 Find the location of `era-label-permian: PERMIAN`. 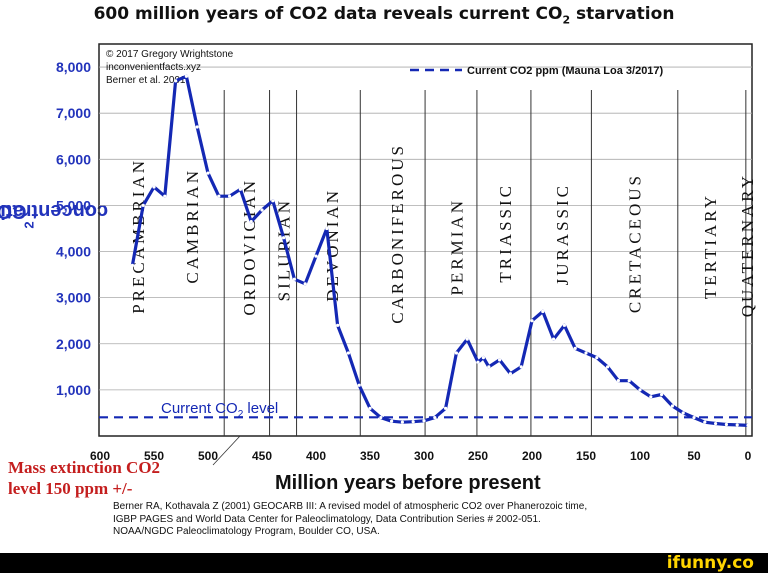

era-label-permian: PERMIAN is located at coordinates (456, 247).